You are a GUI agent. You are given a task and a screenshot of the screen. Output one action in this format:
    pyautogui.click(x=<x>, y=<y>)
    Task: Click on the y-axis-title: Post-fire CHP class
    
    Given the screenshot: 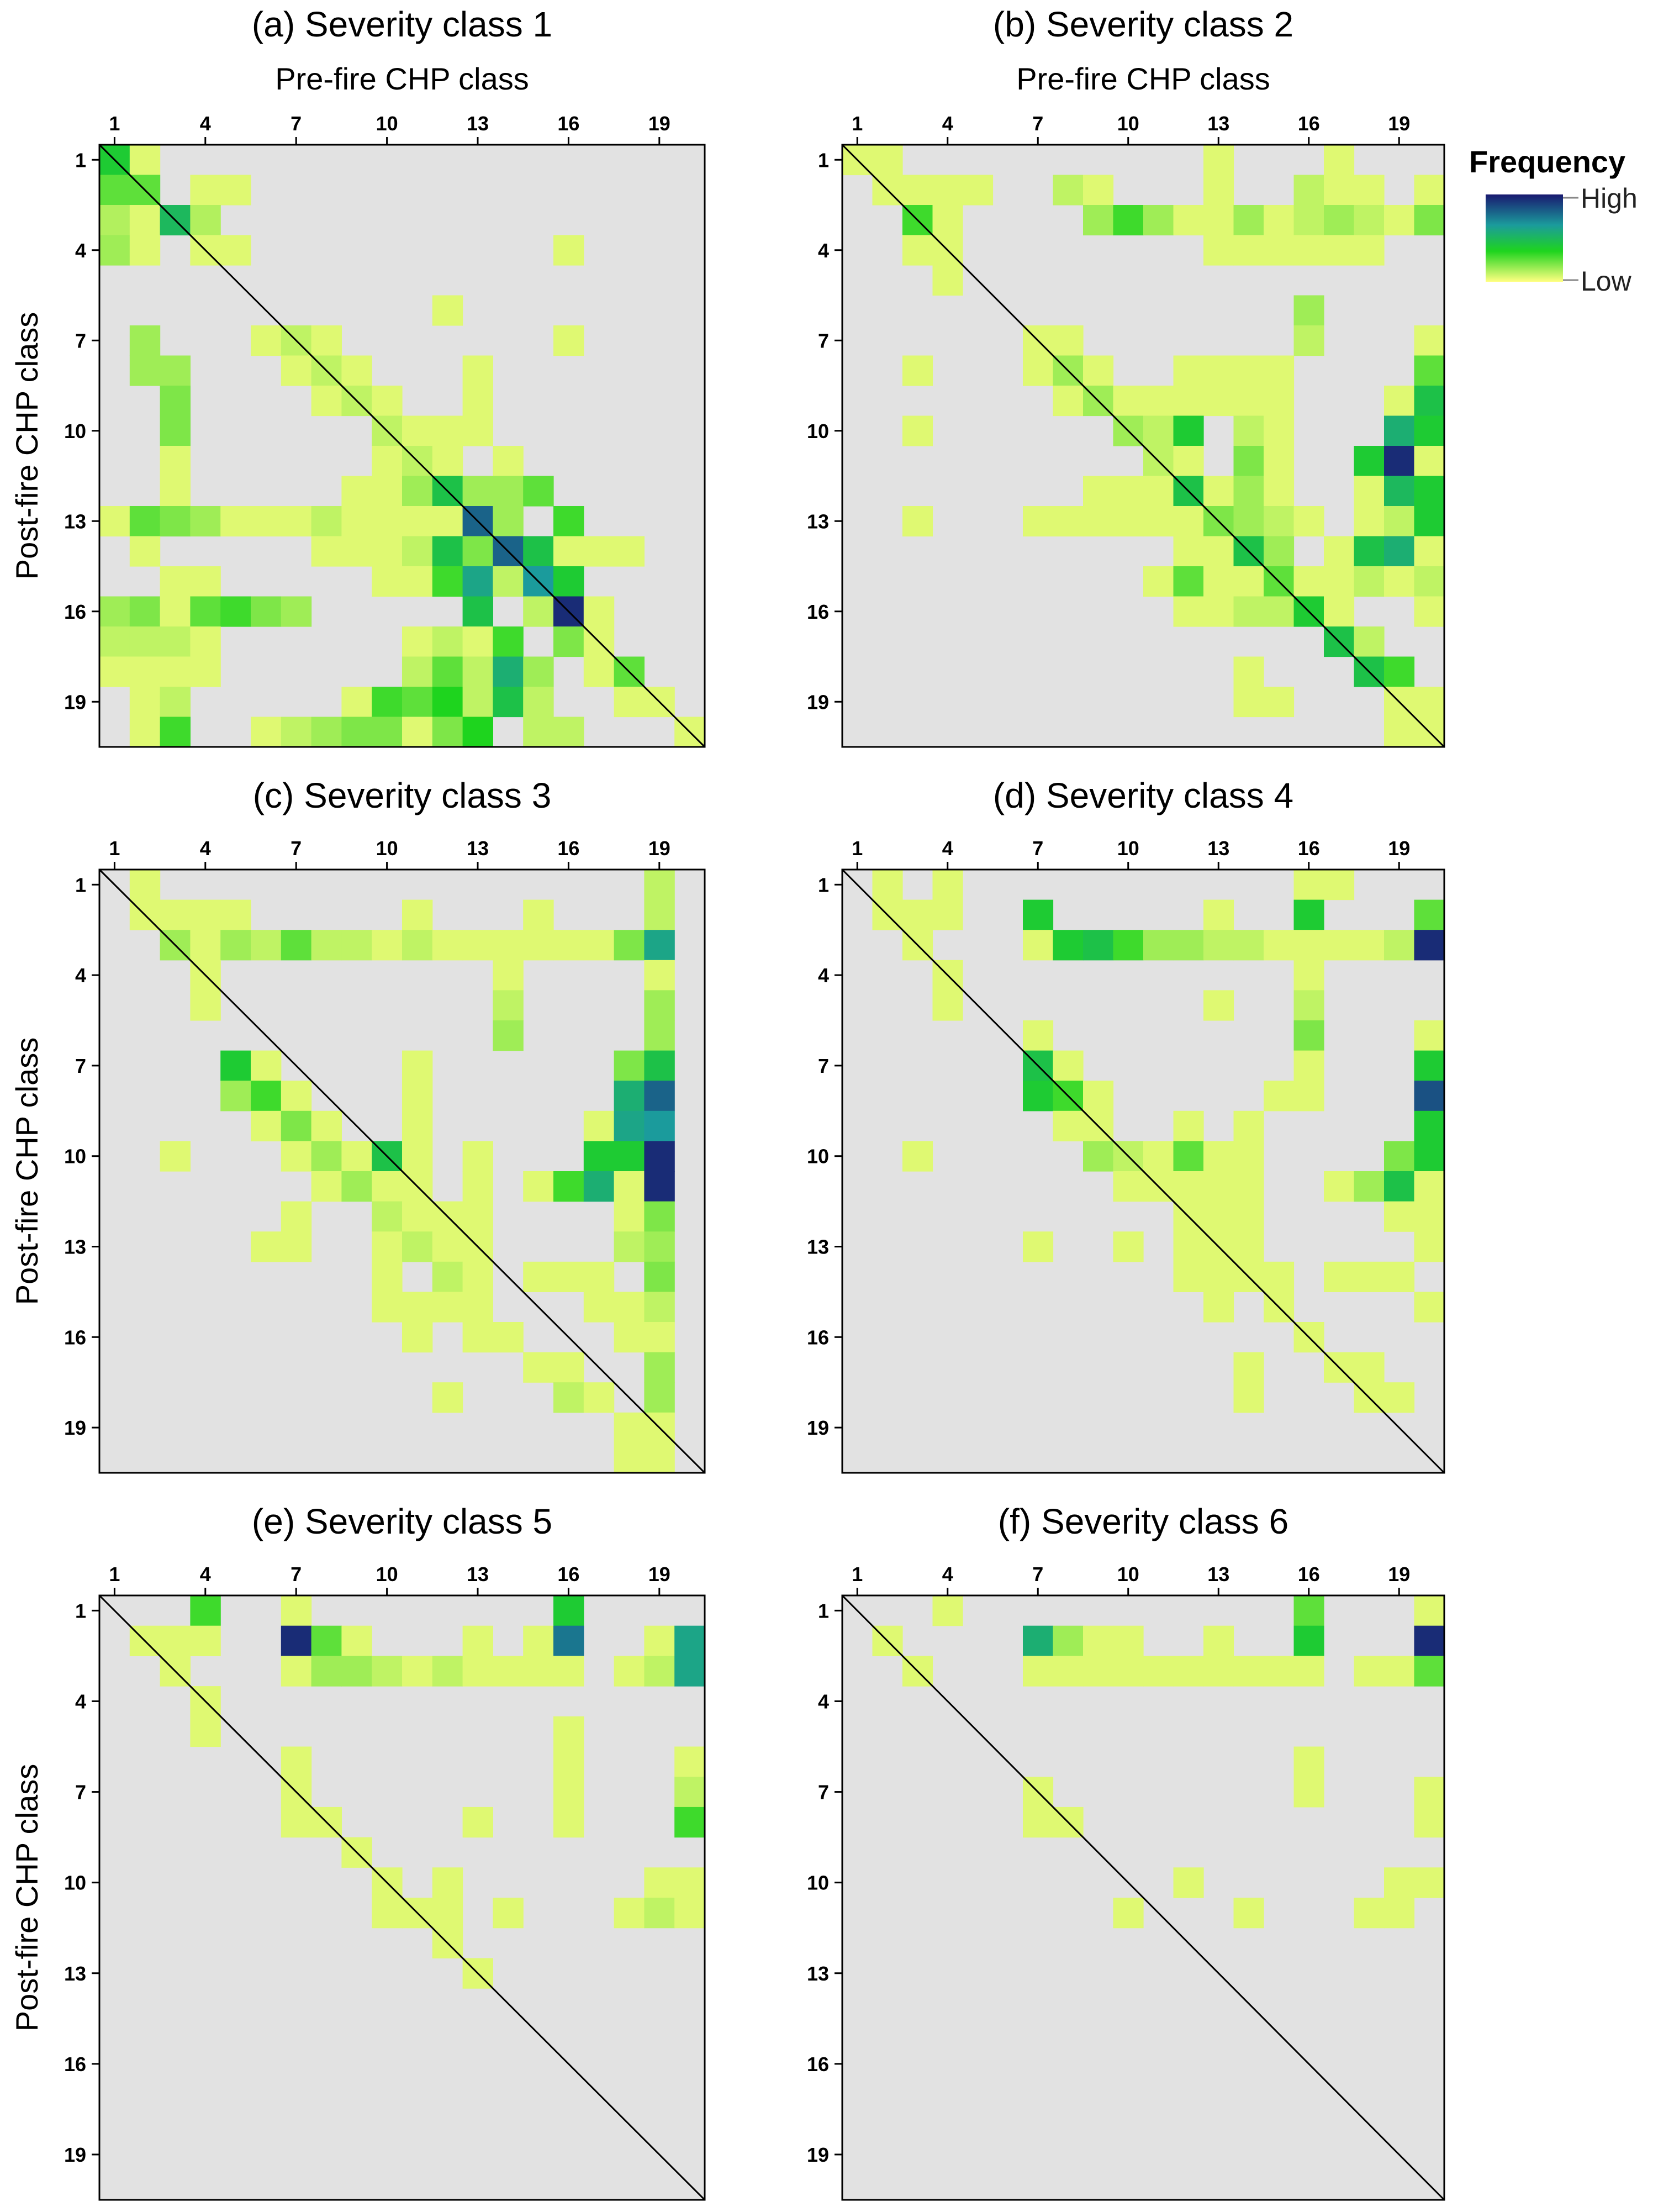 What is the action you would take?
    pyautogui.click(x=26, y=1171)
    